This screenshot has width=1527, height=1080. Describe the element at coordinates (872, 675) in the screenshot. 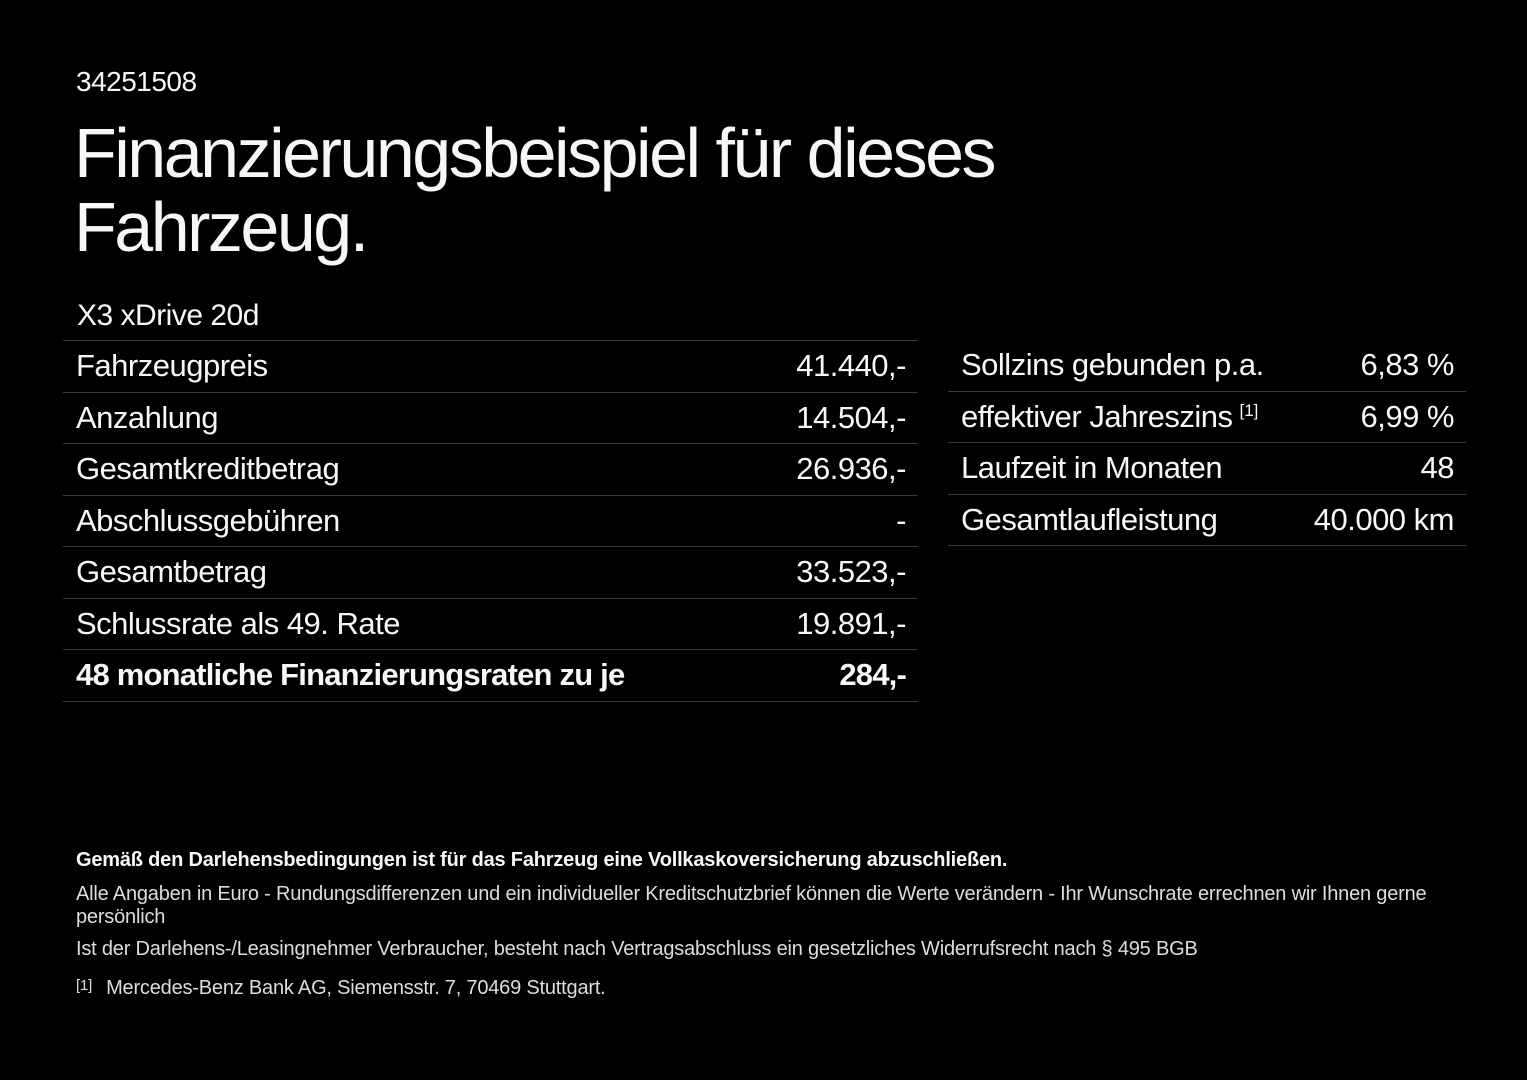

I see `row-value: 284,-` at that location.